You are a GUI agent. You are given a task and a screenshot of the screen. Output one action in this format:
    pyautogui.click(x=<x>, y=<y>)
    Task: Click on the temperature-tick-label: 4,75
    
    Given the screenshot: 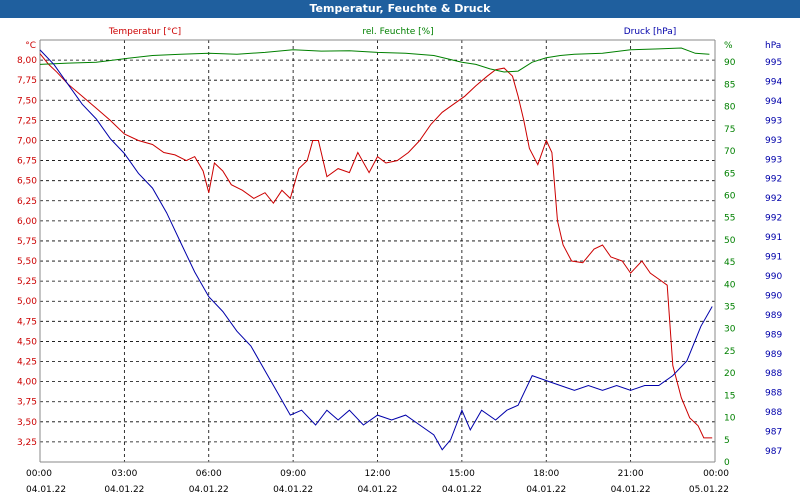 What is the action you would take?
    pyautogui.click(x=27, y=322)
    